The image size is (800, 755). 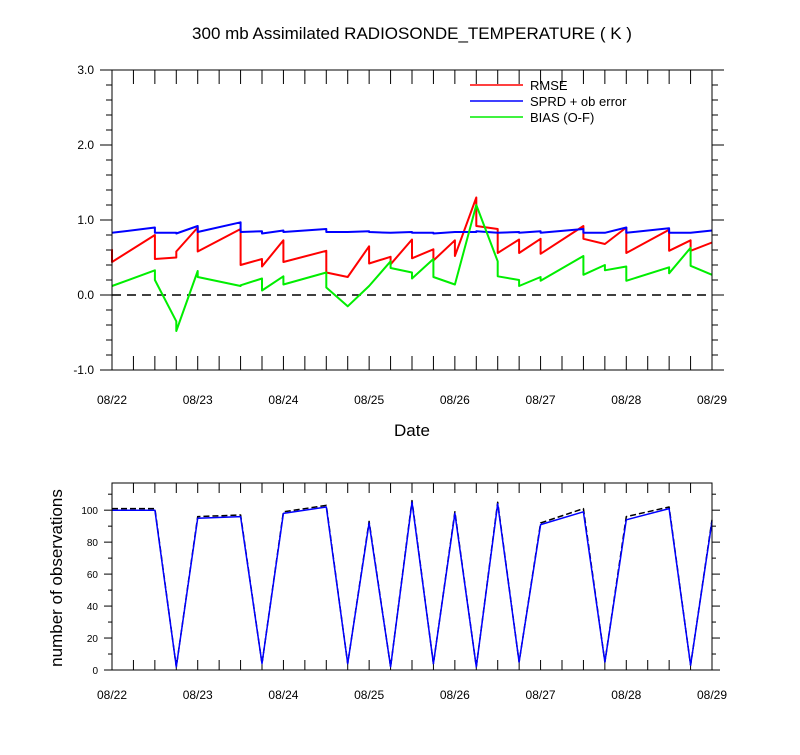 I want to click on legend-label-bias: BIAS (O-F), so click(x=562, y=117).